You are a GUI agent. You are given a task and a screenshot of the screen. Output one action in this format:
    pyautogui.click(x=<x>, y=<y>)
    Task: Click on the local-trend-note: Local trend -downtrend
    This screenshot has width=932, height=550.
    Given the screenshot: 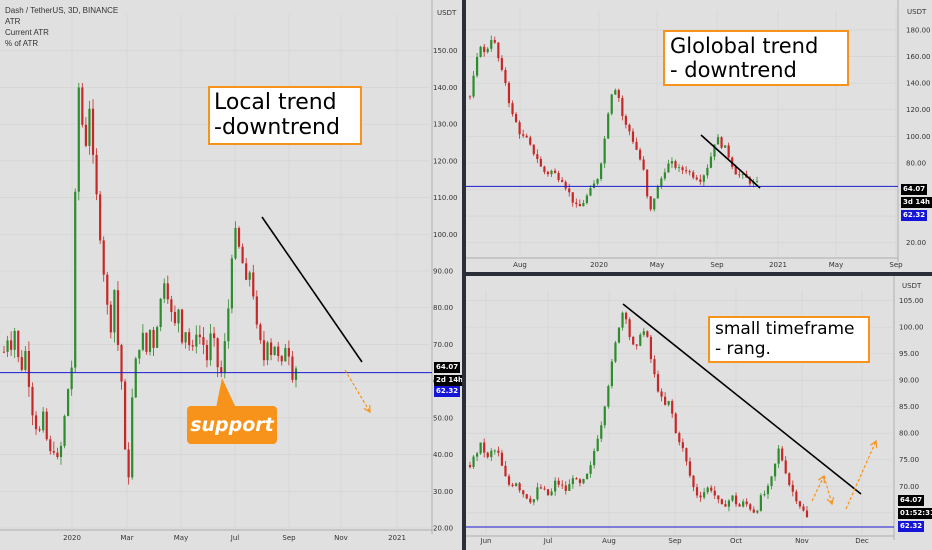 What is the action you would take?
    pyautogui.click(x=285, y=115)
    